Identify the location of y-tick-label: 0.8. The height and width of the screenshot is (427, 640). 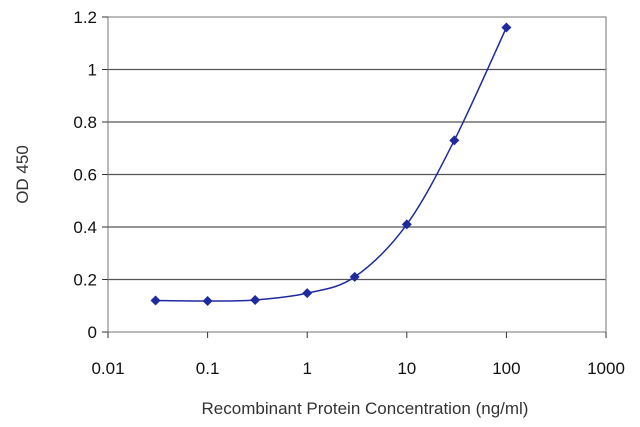
(85, 122).